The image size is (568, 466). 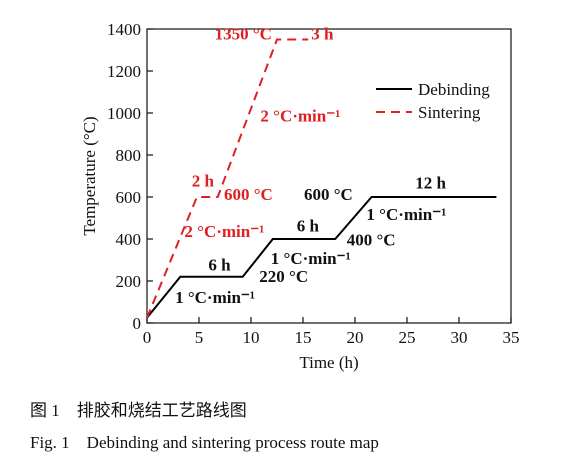 What do you see at coordinates (129, 281) in the screenshot?
I see `y-tick-label: 200` at bounding box center [129, 281].